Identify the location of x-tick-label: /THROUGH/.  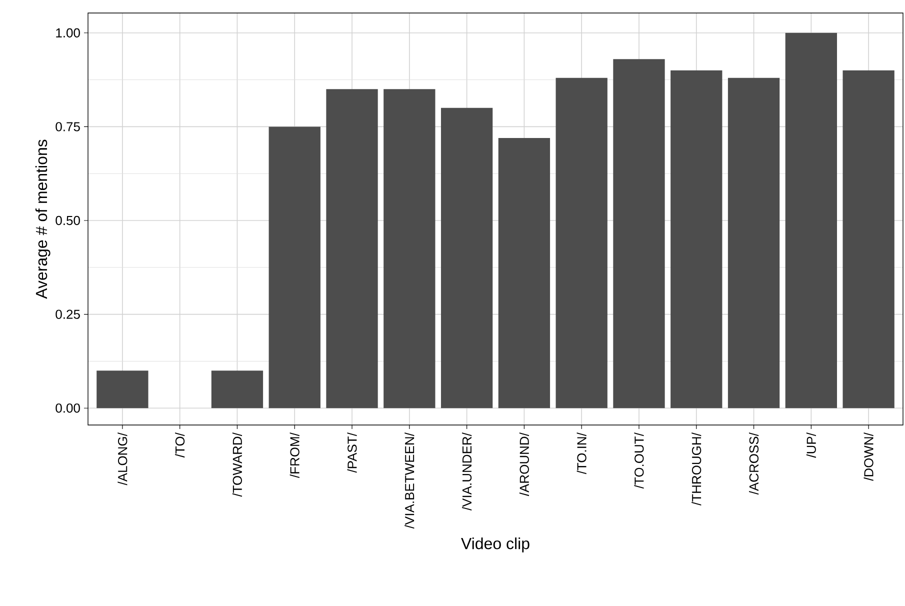
(697, 469).